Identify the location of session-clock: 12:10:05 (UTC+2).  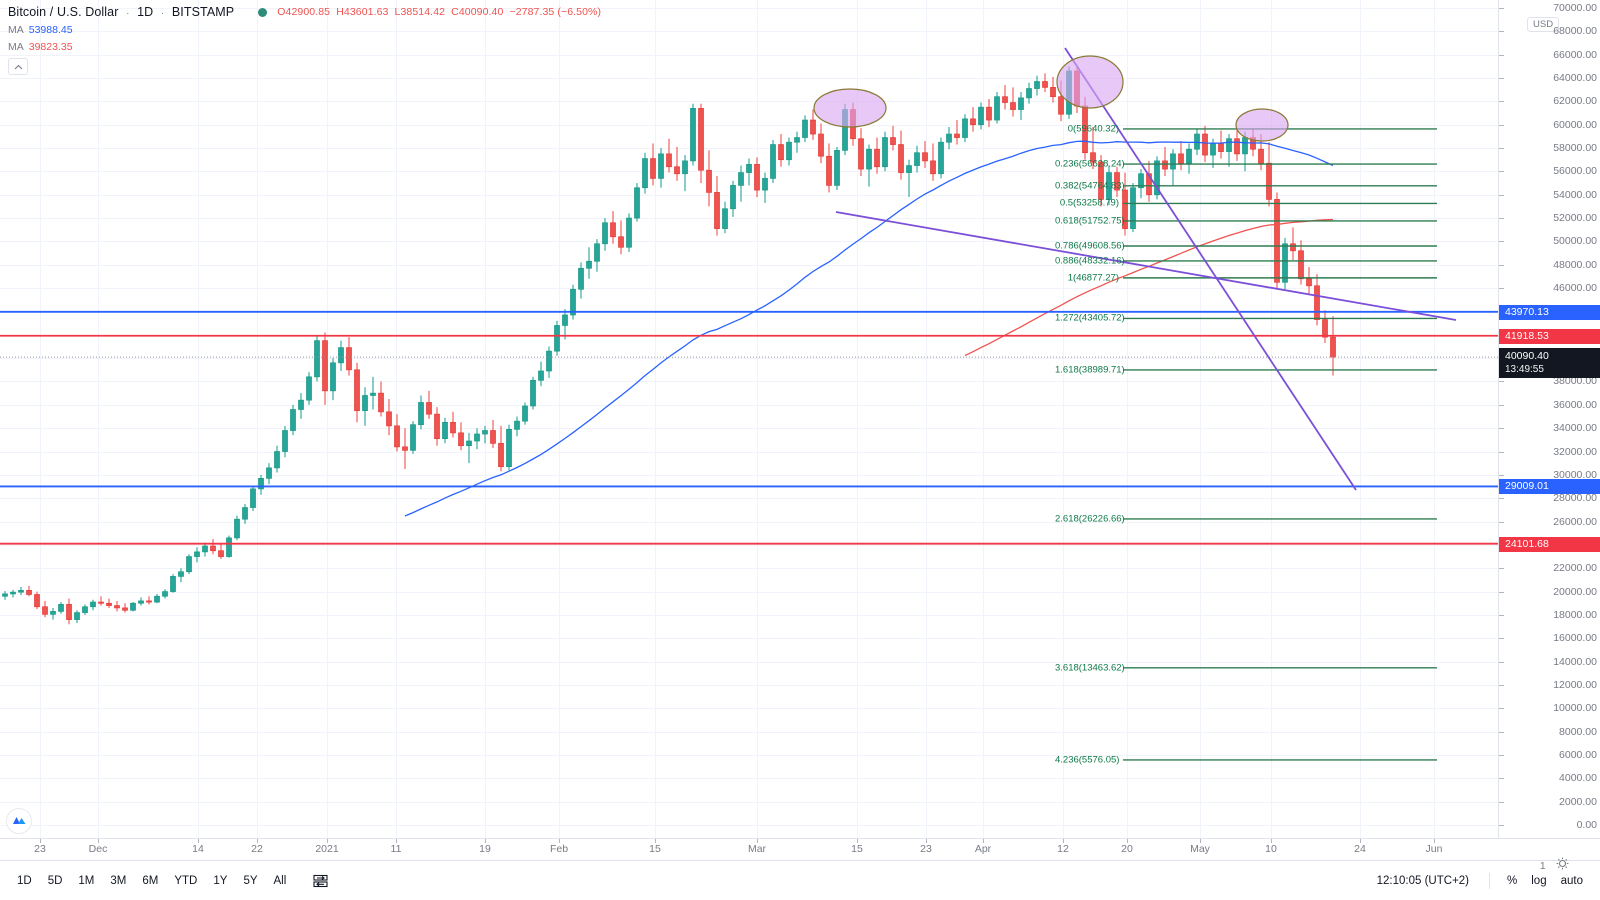
(1423, 880).